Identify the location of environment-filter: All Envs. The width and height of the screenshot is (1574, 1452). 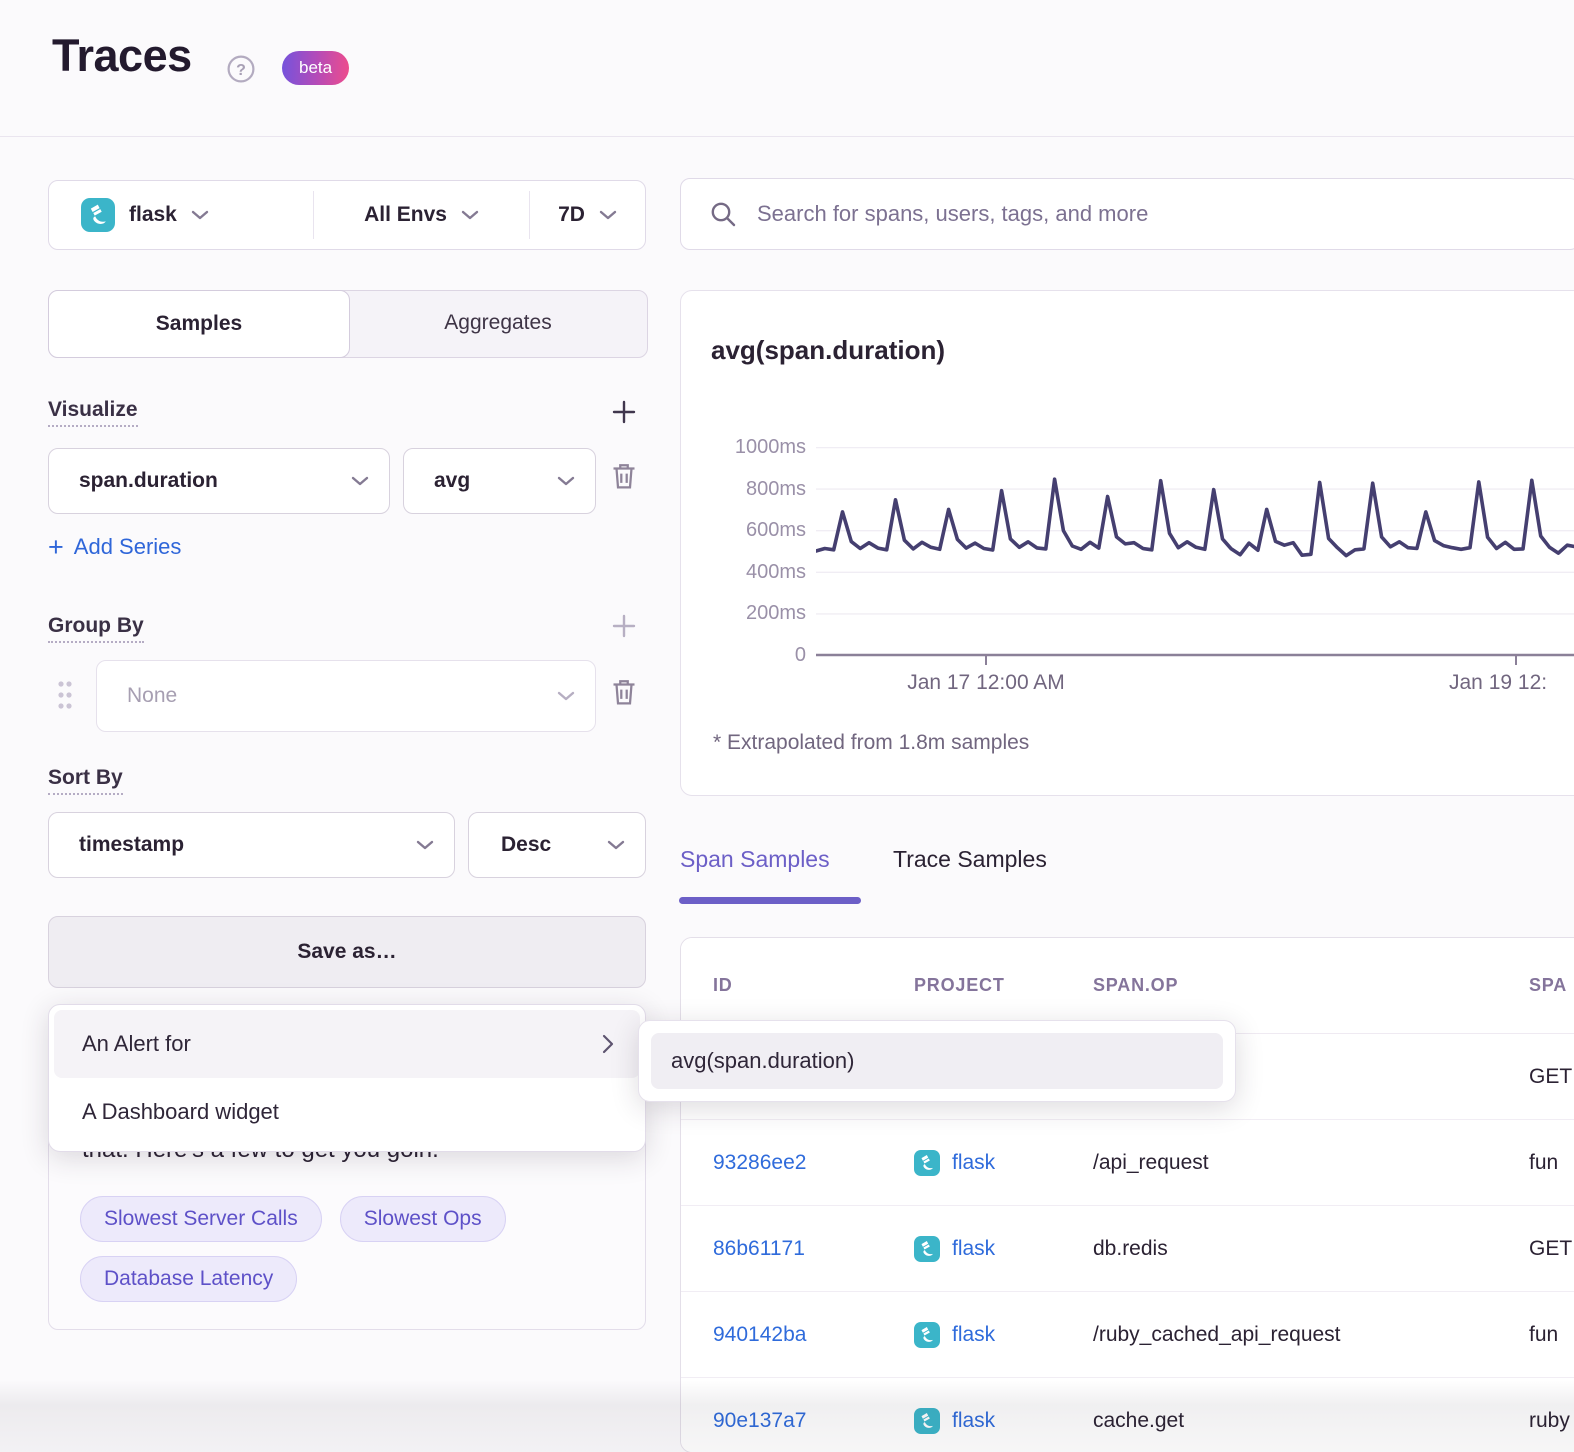
(421, 215).